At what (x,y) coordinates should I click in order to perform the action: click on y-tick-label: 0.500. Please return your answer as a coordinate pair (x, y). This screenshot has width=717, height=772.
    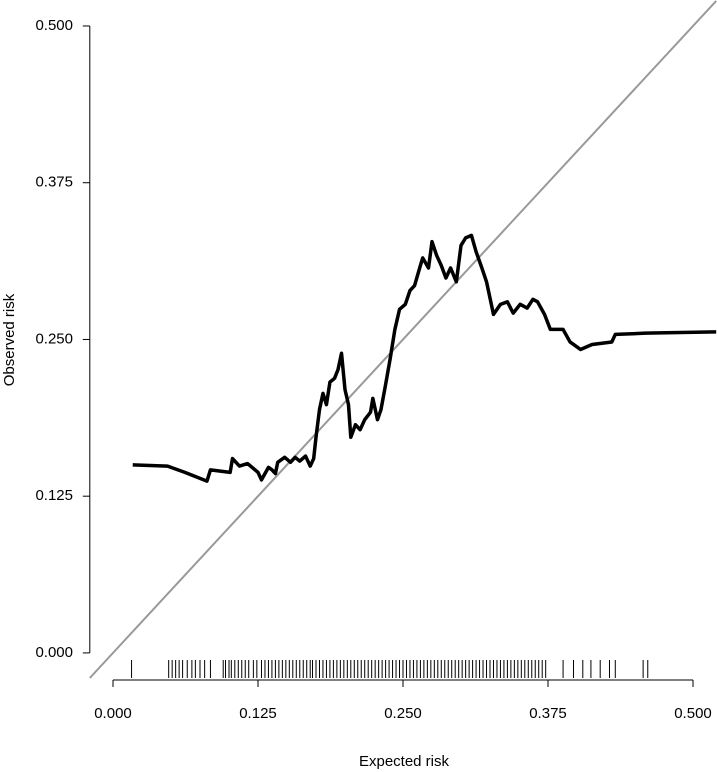
    Looking at the image, I should click on (54, 25).